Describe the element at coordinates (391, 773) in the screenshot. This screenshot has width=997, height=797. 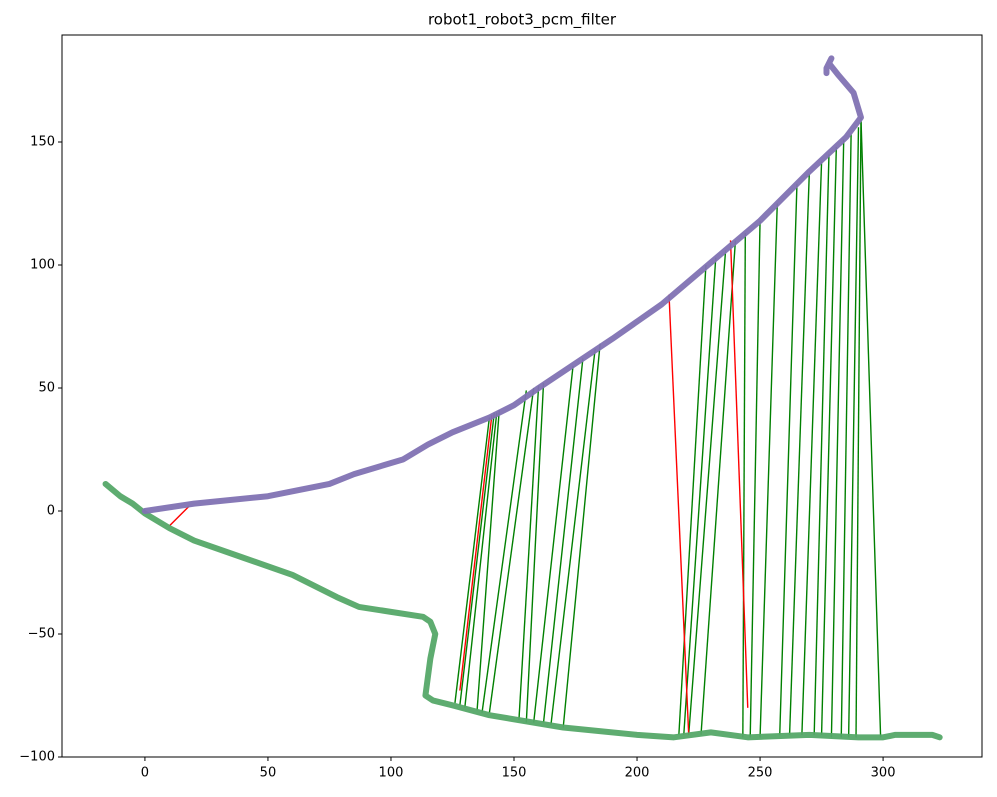
I see `x-tick-label: 100` at that location.